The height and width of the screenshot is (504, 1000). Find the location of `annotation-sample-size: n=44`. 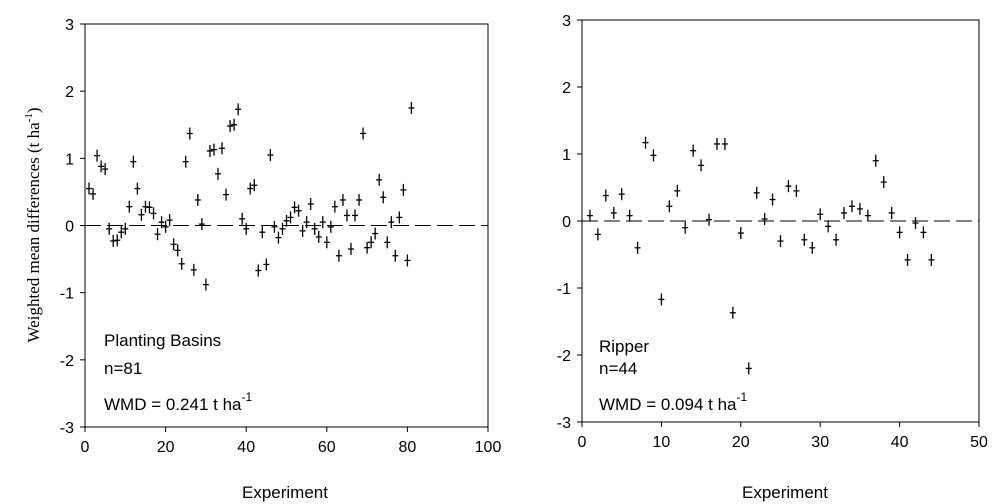

annotation-sample-size: n=44 is located at coordinates (618, 368).